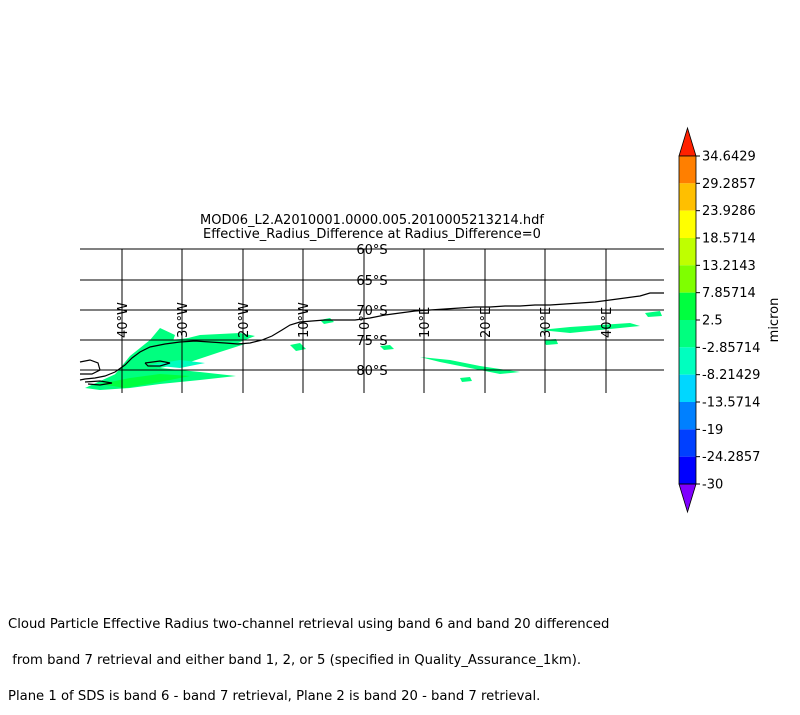  I want to click on lon-label: 40°W, so click(123, 320).